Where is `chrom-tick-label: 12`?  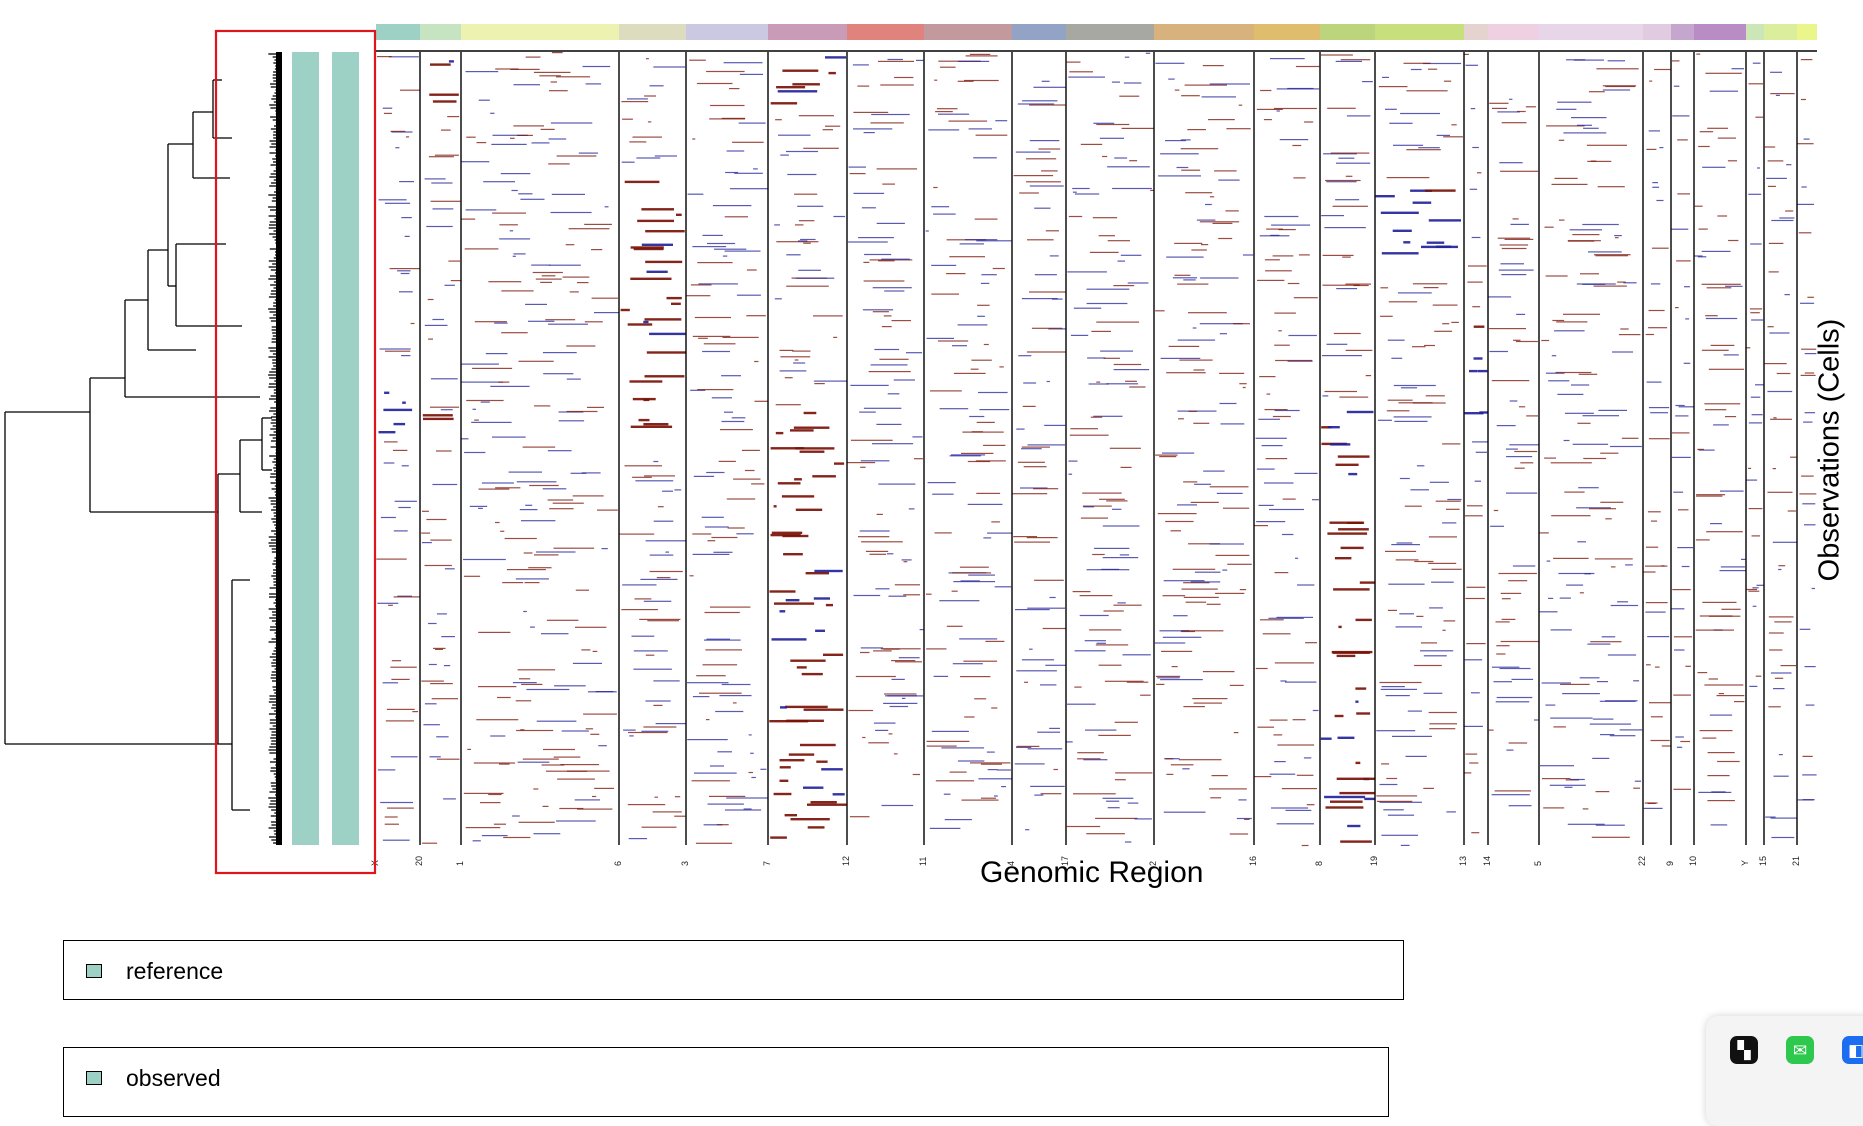 chrom-tick-label: 12 is located at coordinates (846, 861).